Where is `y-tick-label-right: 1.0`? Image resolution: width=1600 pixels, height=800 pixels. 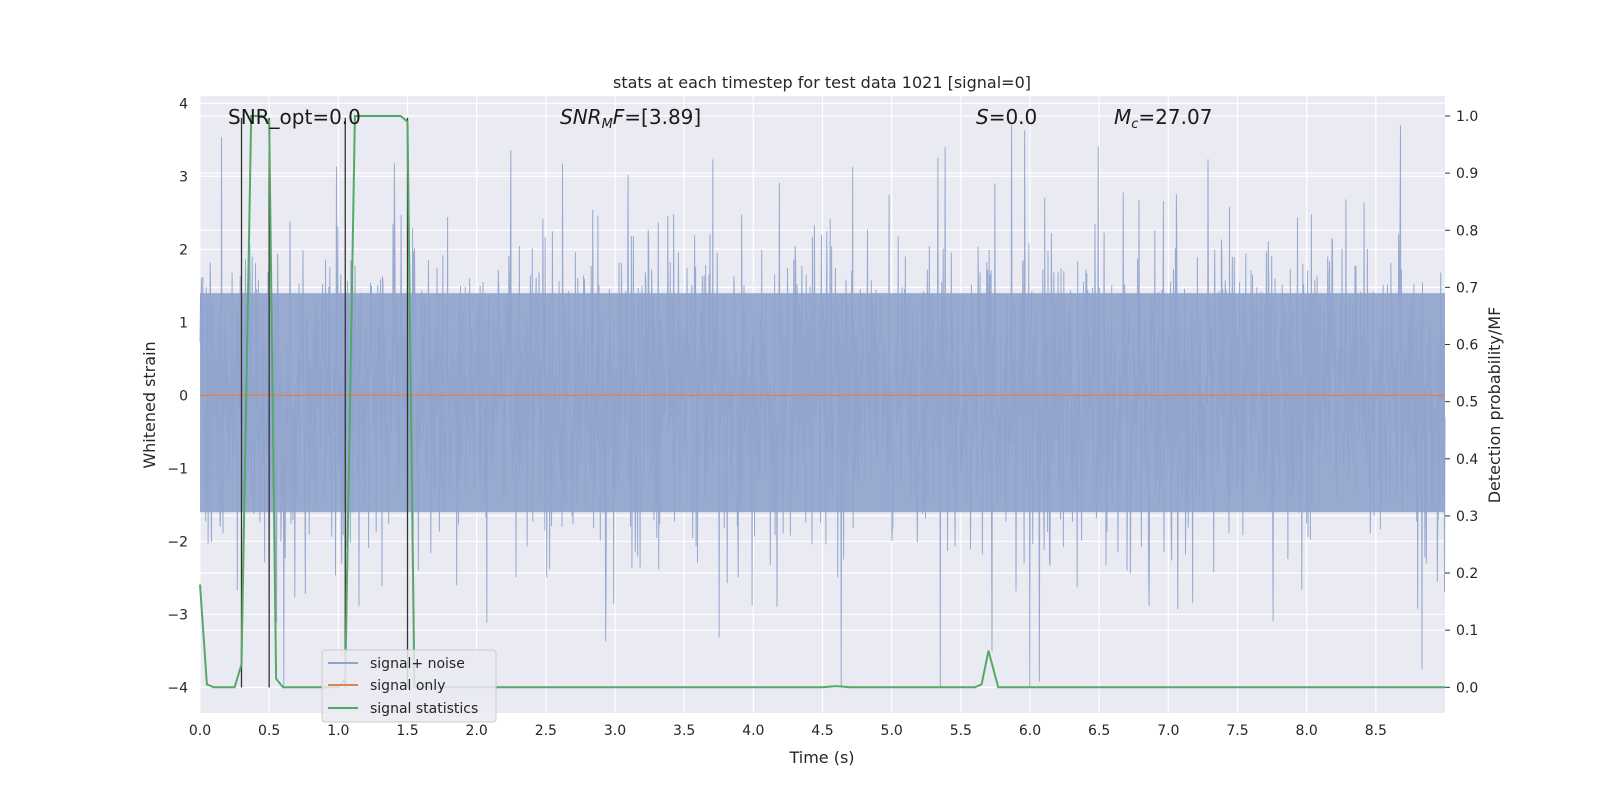
y-tick-label-right: 1.0 is located at coordinates (1467, 117).